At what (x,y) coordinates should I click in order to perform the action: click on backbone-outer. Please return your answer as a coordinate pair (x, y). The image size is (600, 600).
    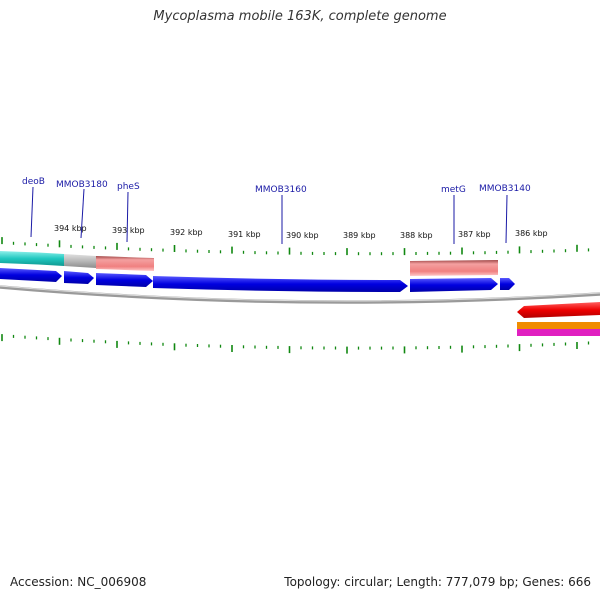
    Looking at the image, I should click on (300, 294).